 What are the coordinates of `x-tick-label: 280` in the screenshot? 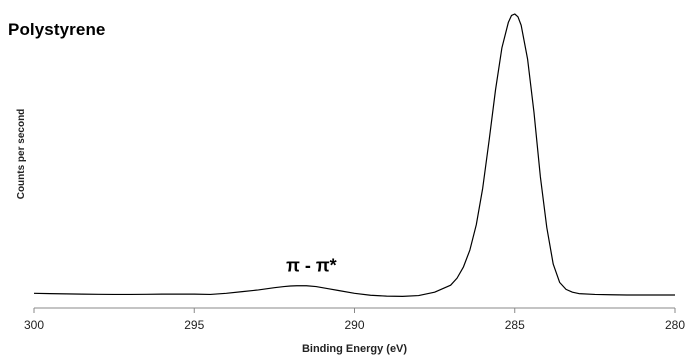 It's located at (675, 325).